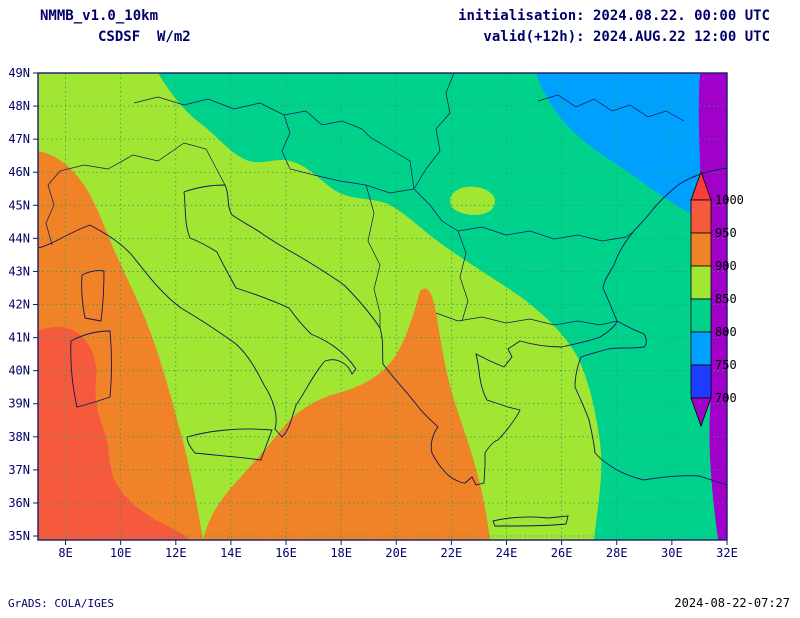 This screenshot has width=800, height=618. I want to click on lat-tick-label: 43N, so click(19, 271).